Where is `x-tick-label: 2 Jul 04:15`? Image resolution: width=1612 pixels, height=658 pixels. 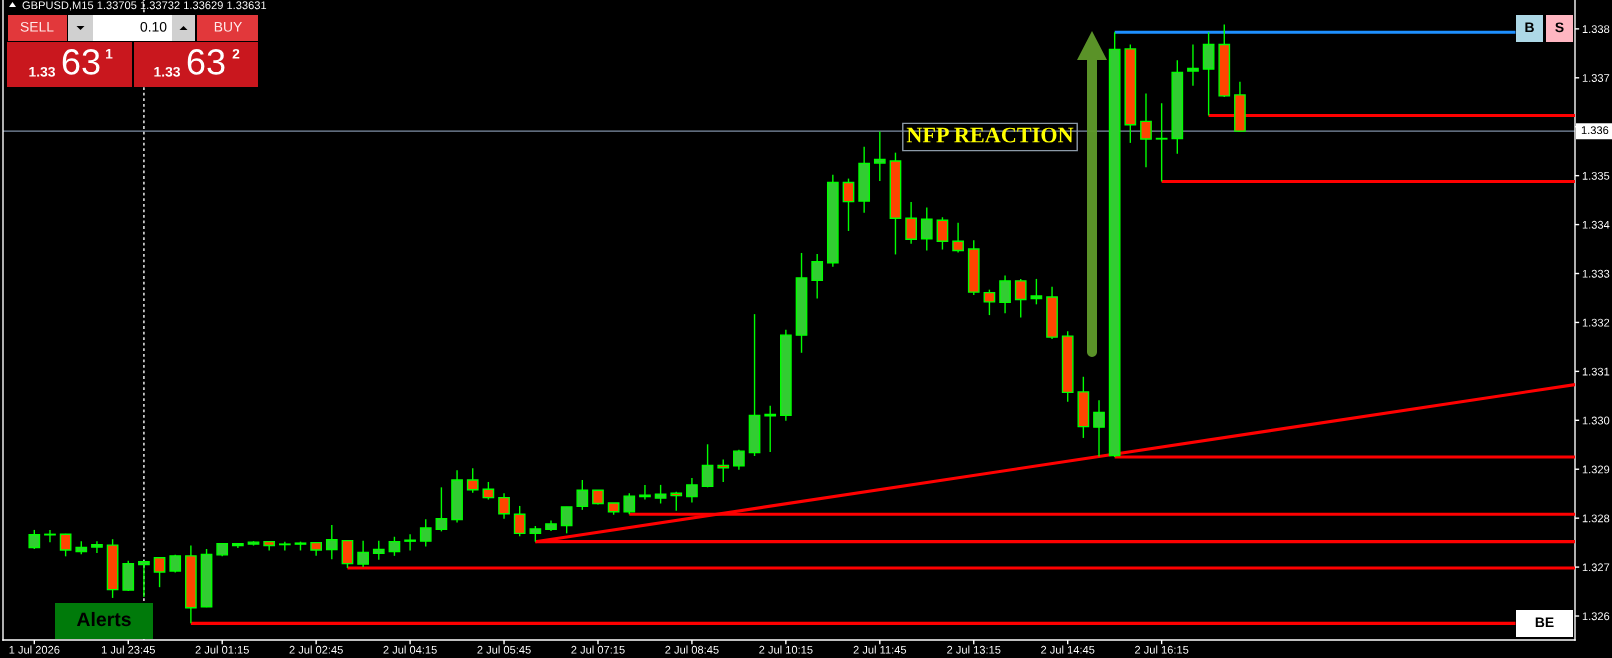 x-tick-label: 2 Jul 04:15 is located at coordinates (410, 649).